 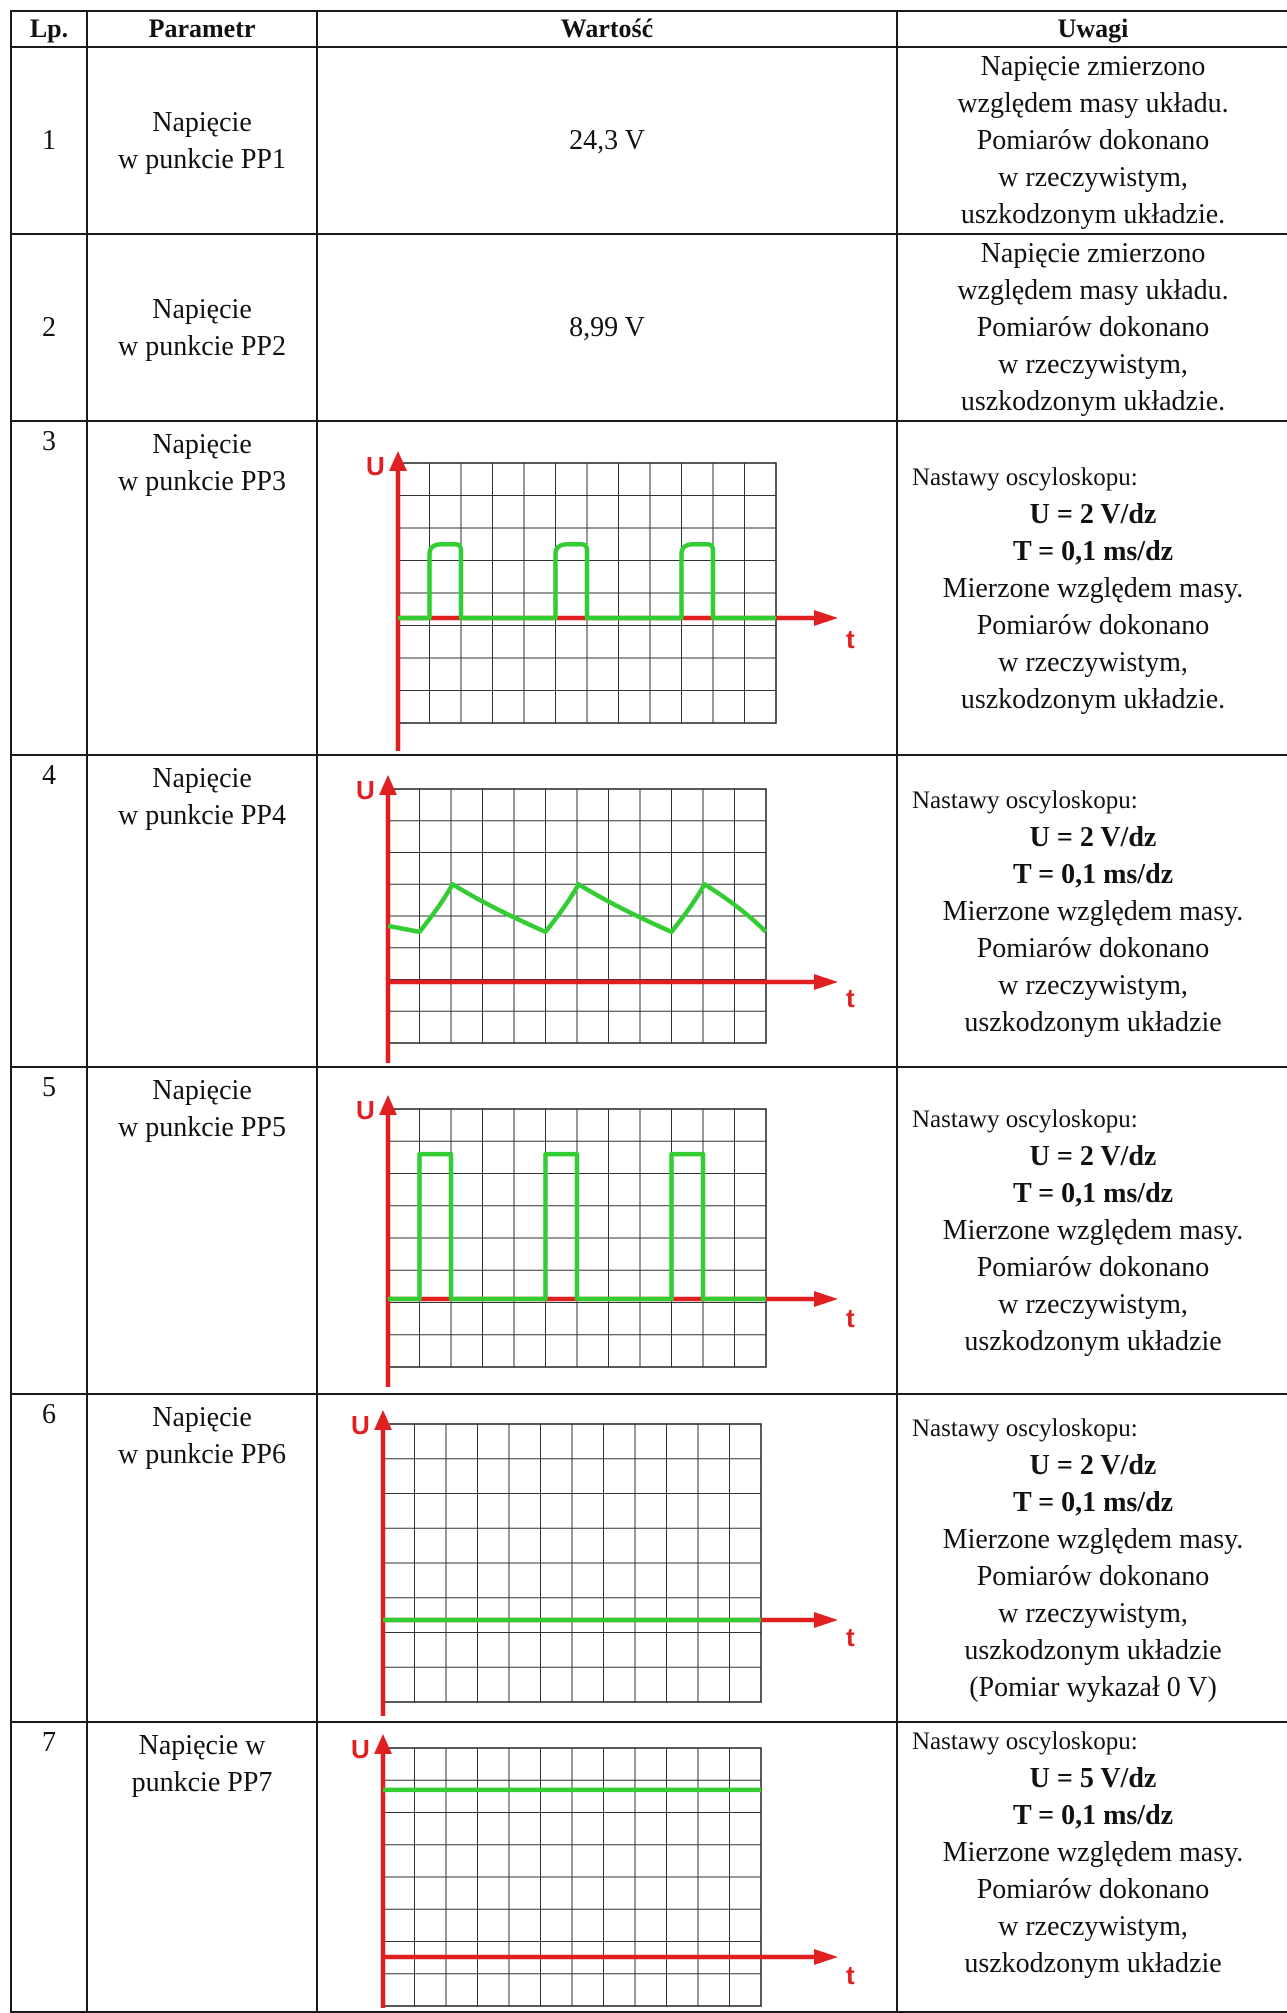 What do you see at coordinates (49, 140) in the screenshot?
I see `row-number: 1` at bounding box center [49, 140].